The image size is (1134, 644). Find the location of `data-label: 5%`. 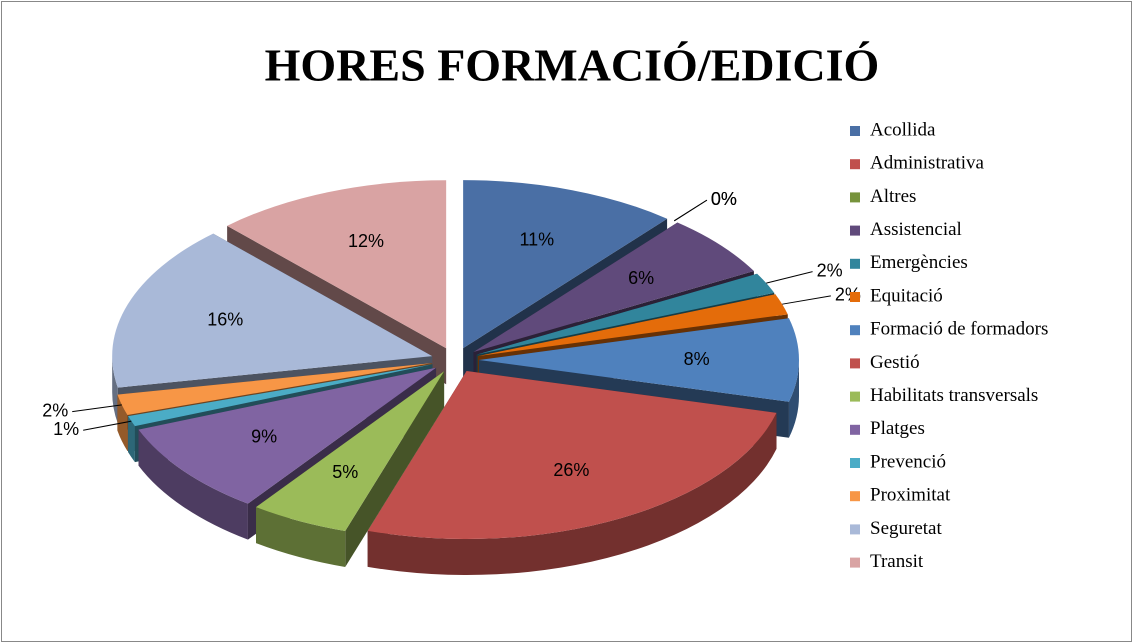

data-label: 5% is located at coordinates (345, 472).